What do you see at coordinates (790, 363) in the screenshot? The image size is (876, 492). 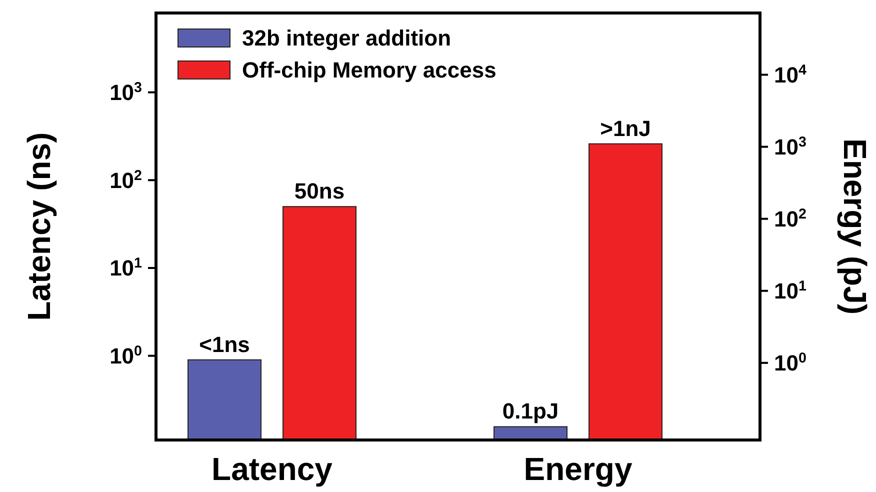 I see `y2-tick-label: 10$^{0}$` at bounding box center [790, 363].